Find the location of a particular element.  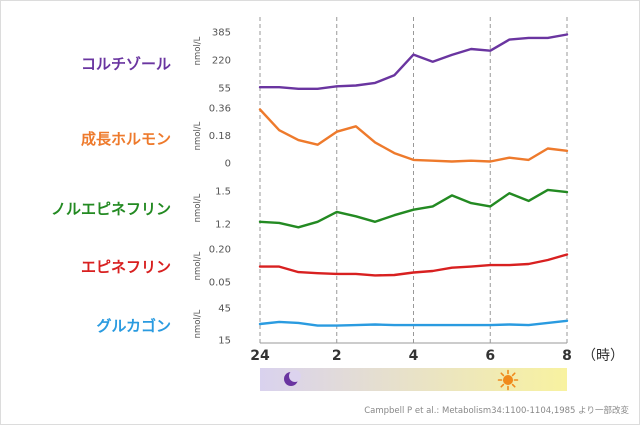

y-tick-label: 0 is located at coordinates (228, 164).